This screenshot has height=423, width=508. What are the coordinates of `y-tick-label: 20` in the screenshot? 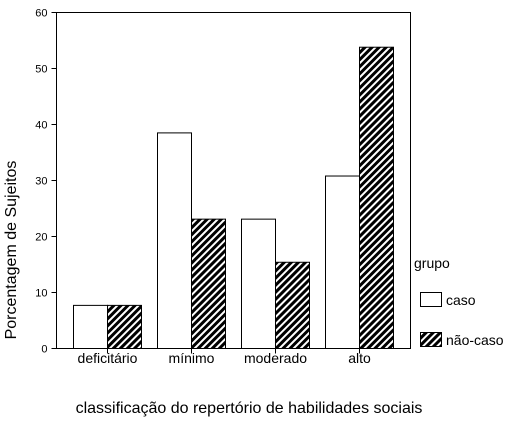 It's located at (41, 238).